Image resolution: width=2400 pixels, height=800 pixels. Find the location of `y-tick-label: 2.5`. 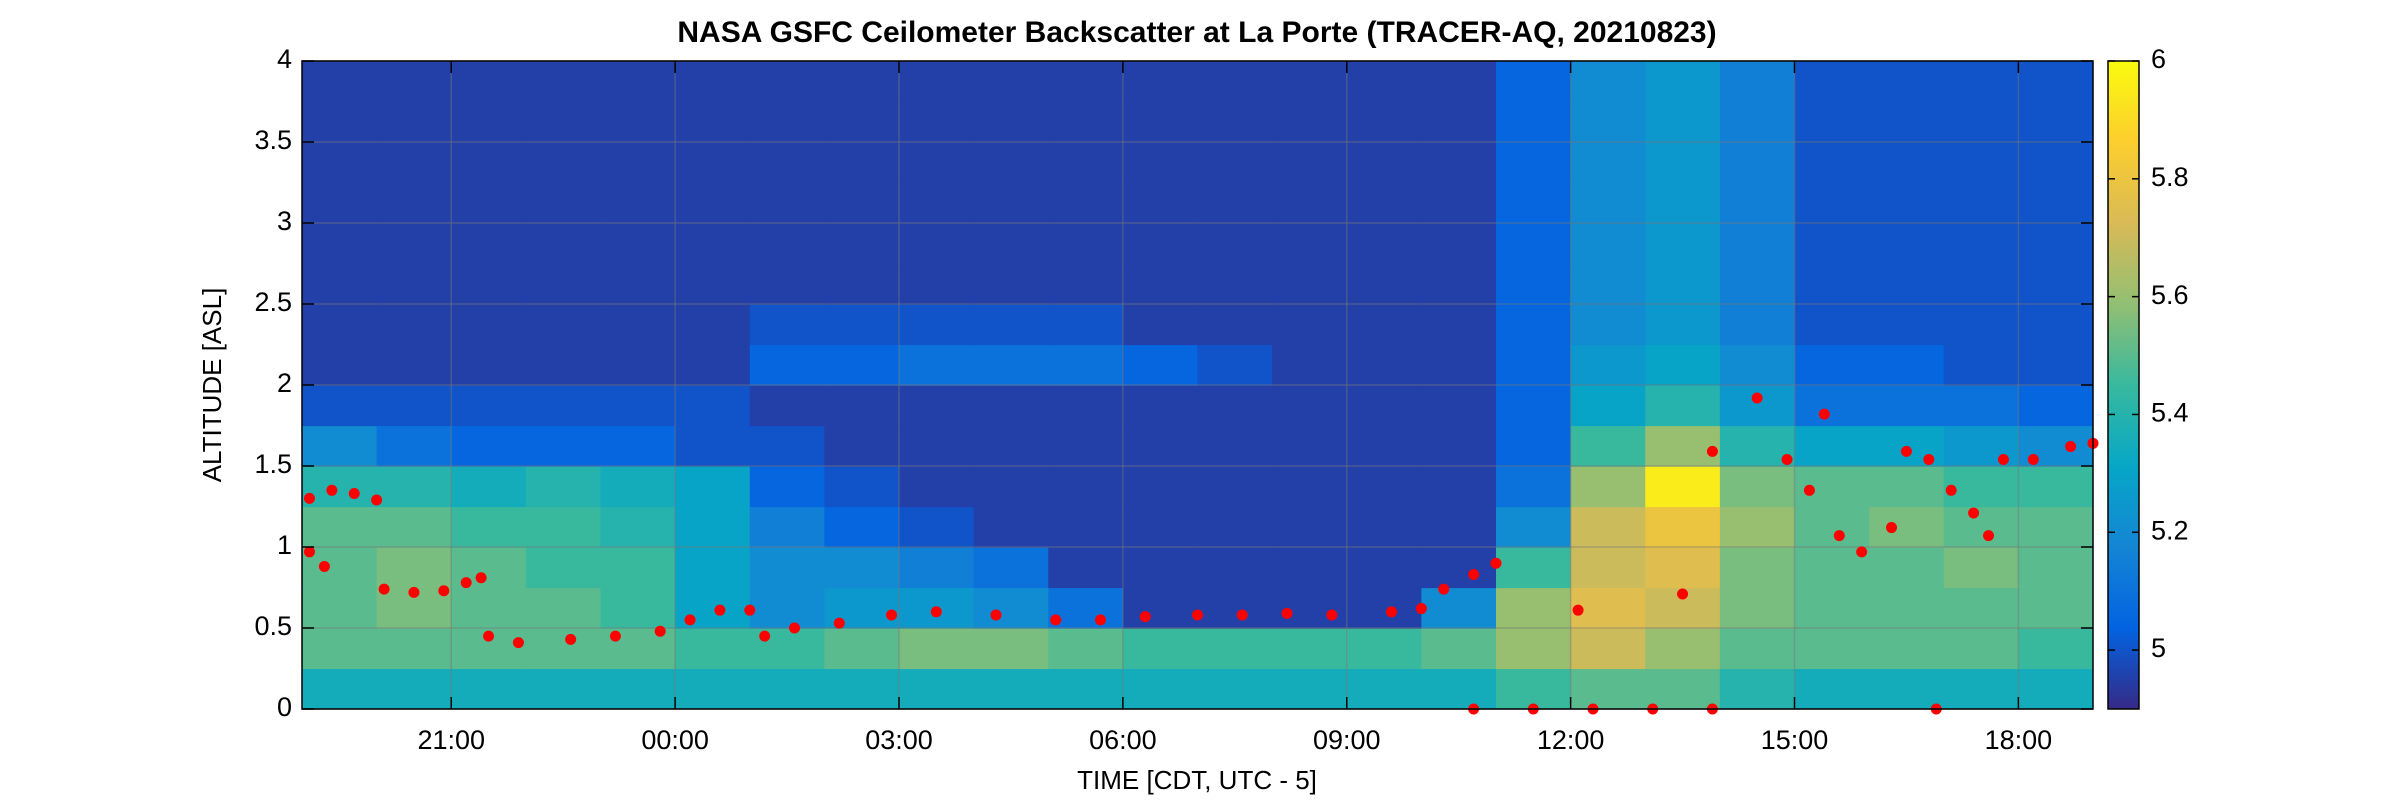

y-tick-label: 2.5 is located at coordinates (273, 302).